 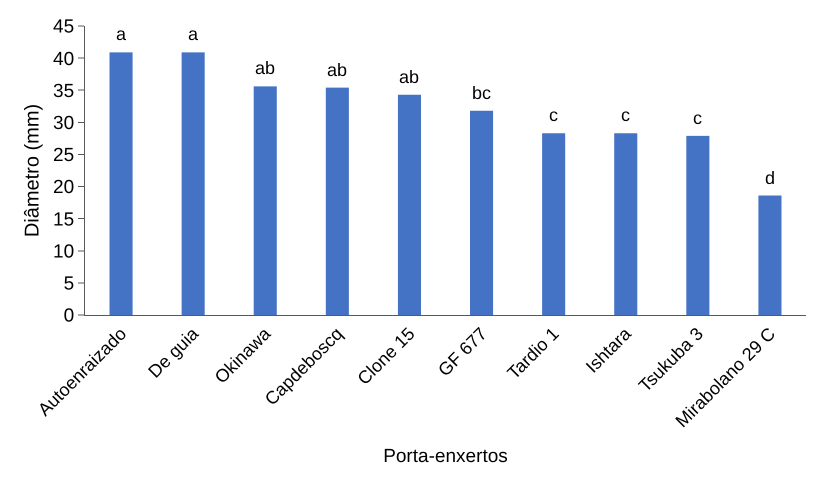 What do you see at coordinates (63, 27) in the screenshot?
I see `y-tick-label: 45` at bounding box center [63, 27].